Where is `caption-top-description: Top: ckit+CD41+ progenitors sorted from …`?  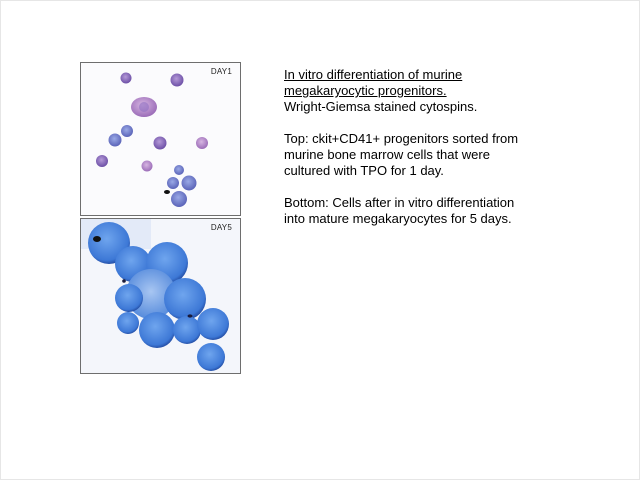
caption-top-description: Top: ckit+CD41+ progenitors sorted from … is located at coordinates (401, 154).